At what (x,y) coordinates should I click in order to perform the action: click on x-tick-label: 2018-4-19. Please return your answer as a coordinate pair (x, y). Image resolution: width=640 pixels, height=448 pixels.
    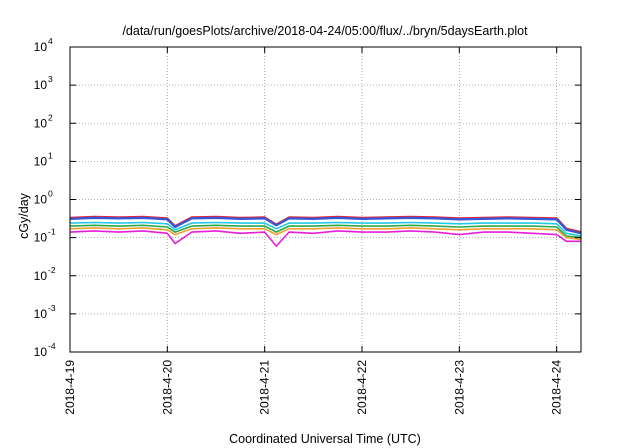
    Looking at the image, I should click on (70, 387).